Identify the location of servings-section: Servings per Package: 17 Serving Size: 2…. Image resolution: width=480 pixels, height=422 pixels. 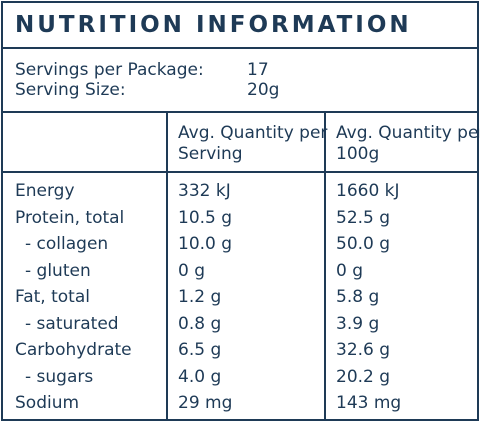
(240, 81).